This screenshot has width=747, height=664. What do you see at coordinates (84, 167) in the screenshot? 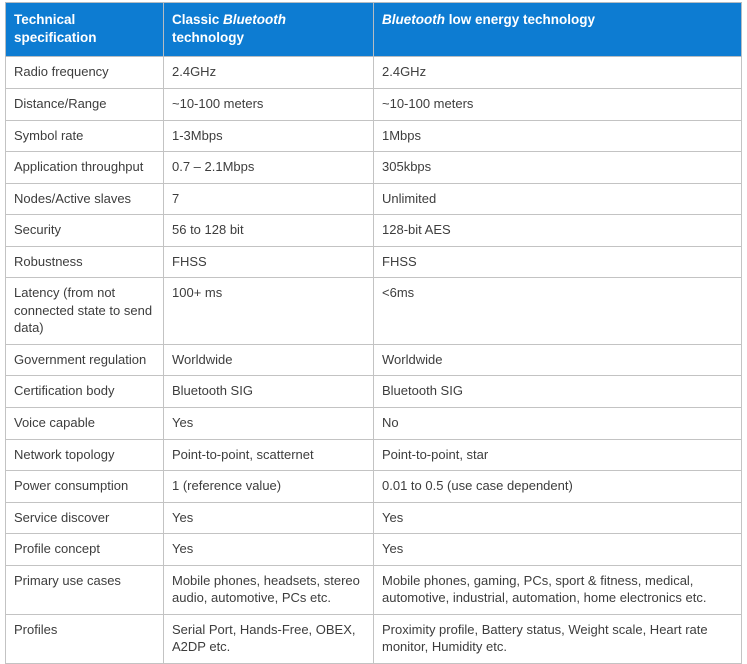
I see `spec-label-cell: Application throughput` at bounding box center [84, 167].